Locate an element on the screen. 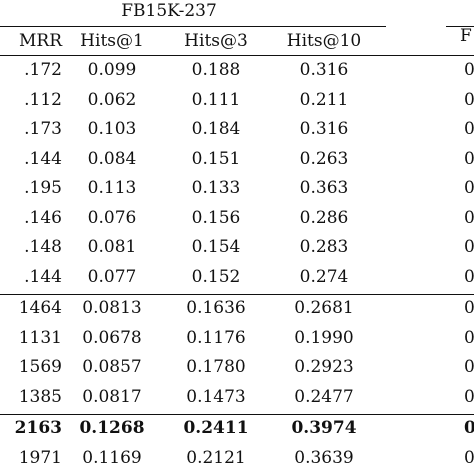 The width and height of the screenshot is (474, 474). table-cell: .148 is located at coordinates (43, 247).